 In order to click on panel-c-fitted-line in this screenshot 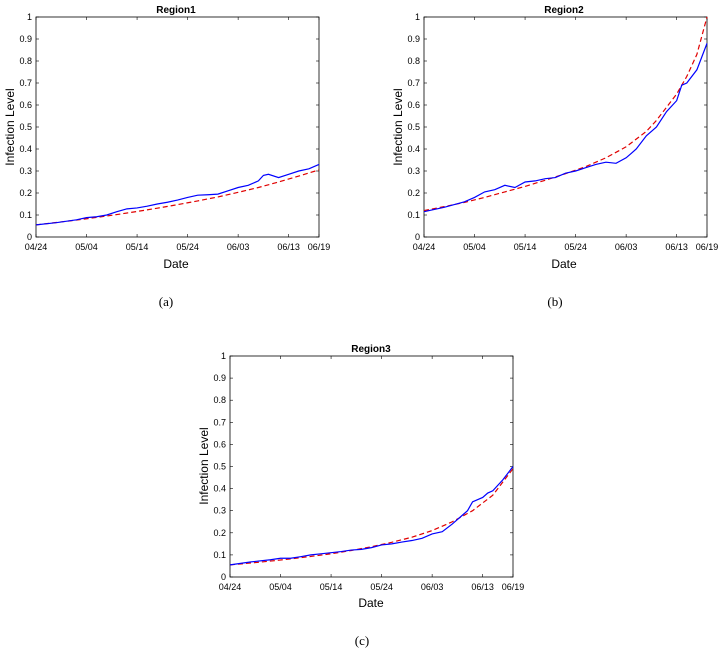, I will do `click(371, 517)`.